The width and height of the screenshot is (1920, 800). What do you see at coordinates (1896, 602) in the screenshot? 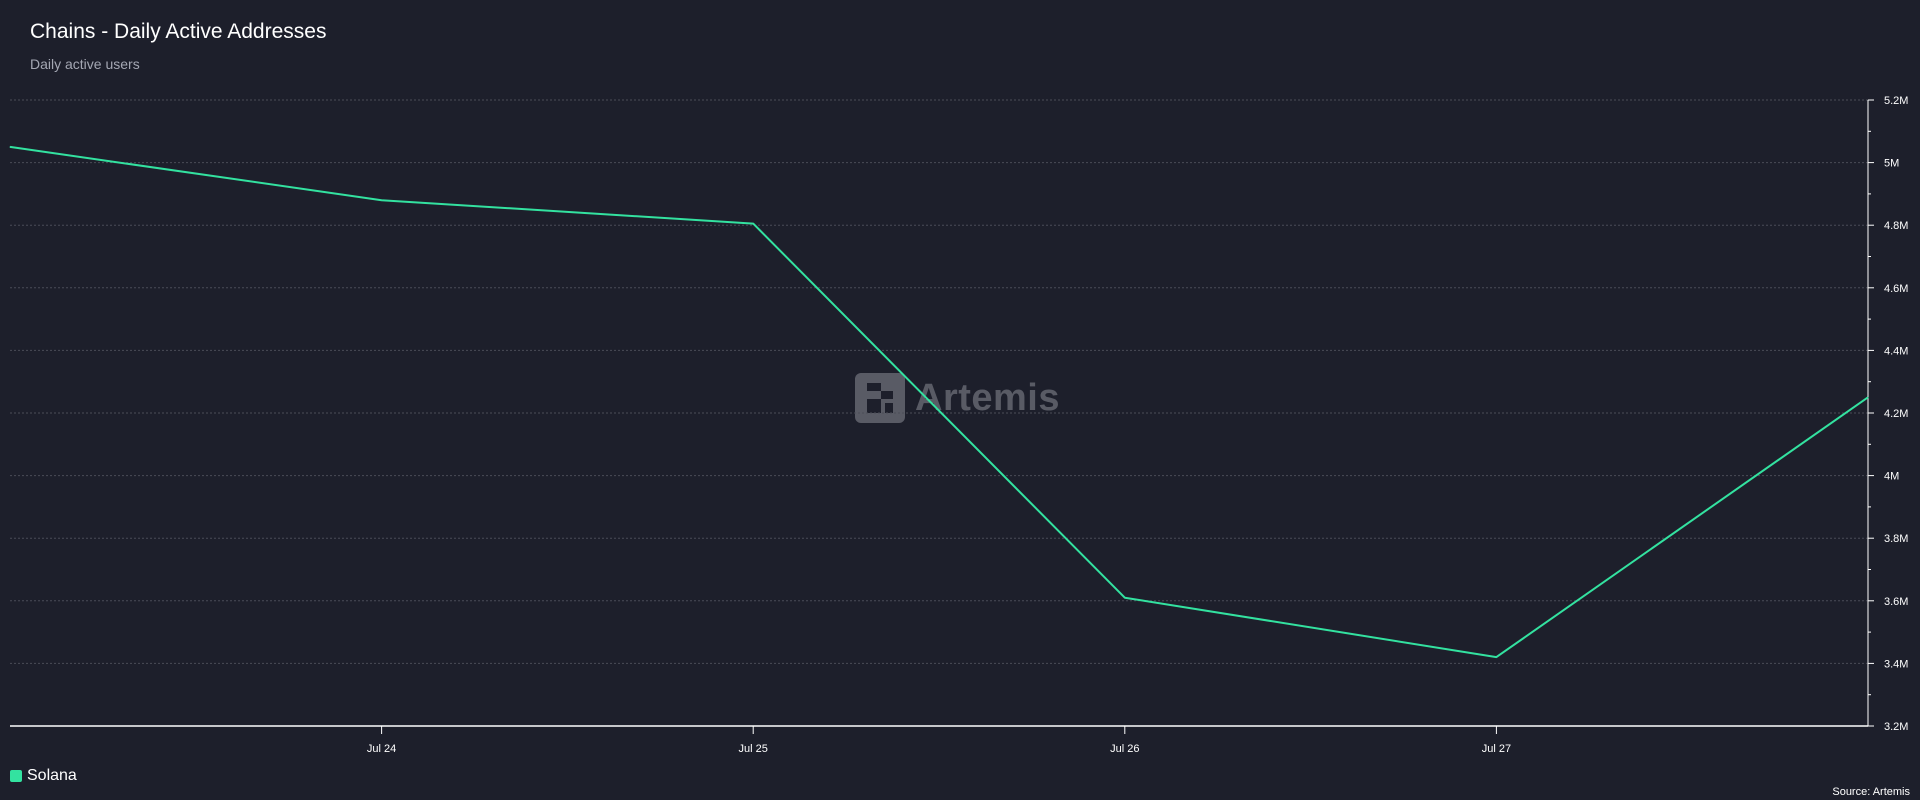
I see `y-tick-label: 3.6M` at bounding box center [1896, 602].